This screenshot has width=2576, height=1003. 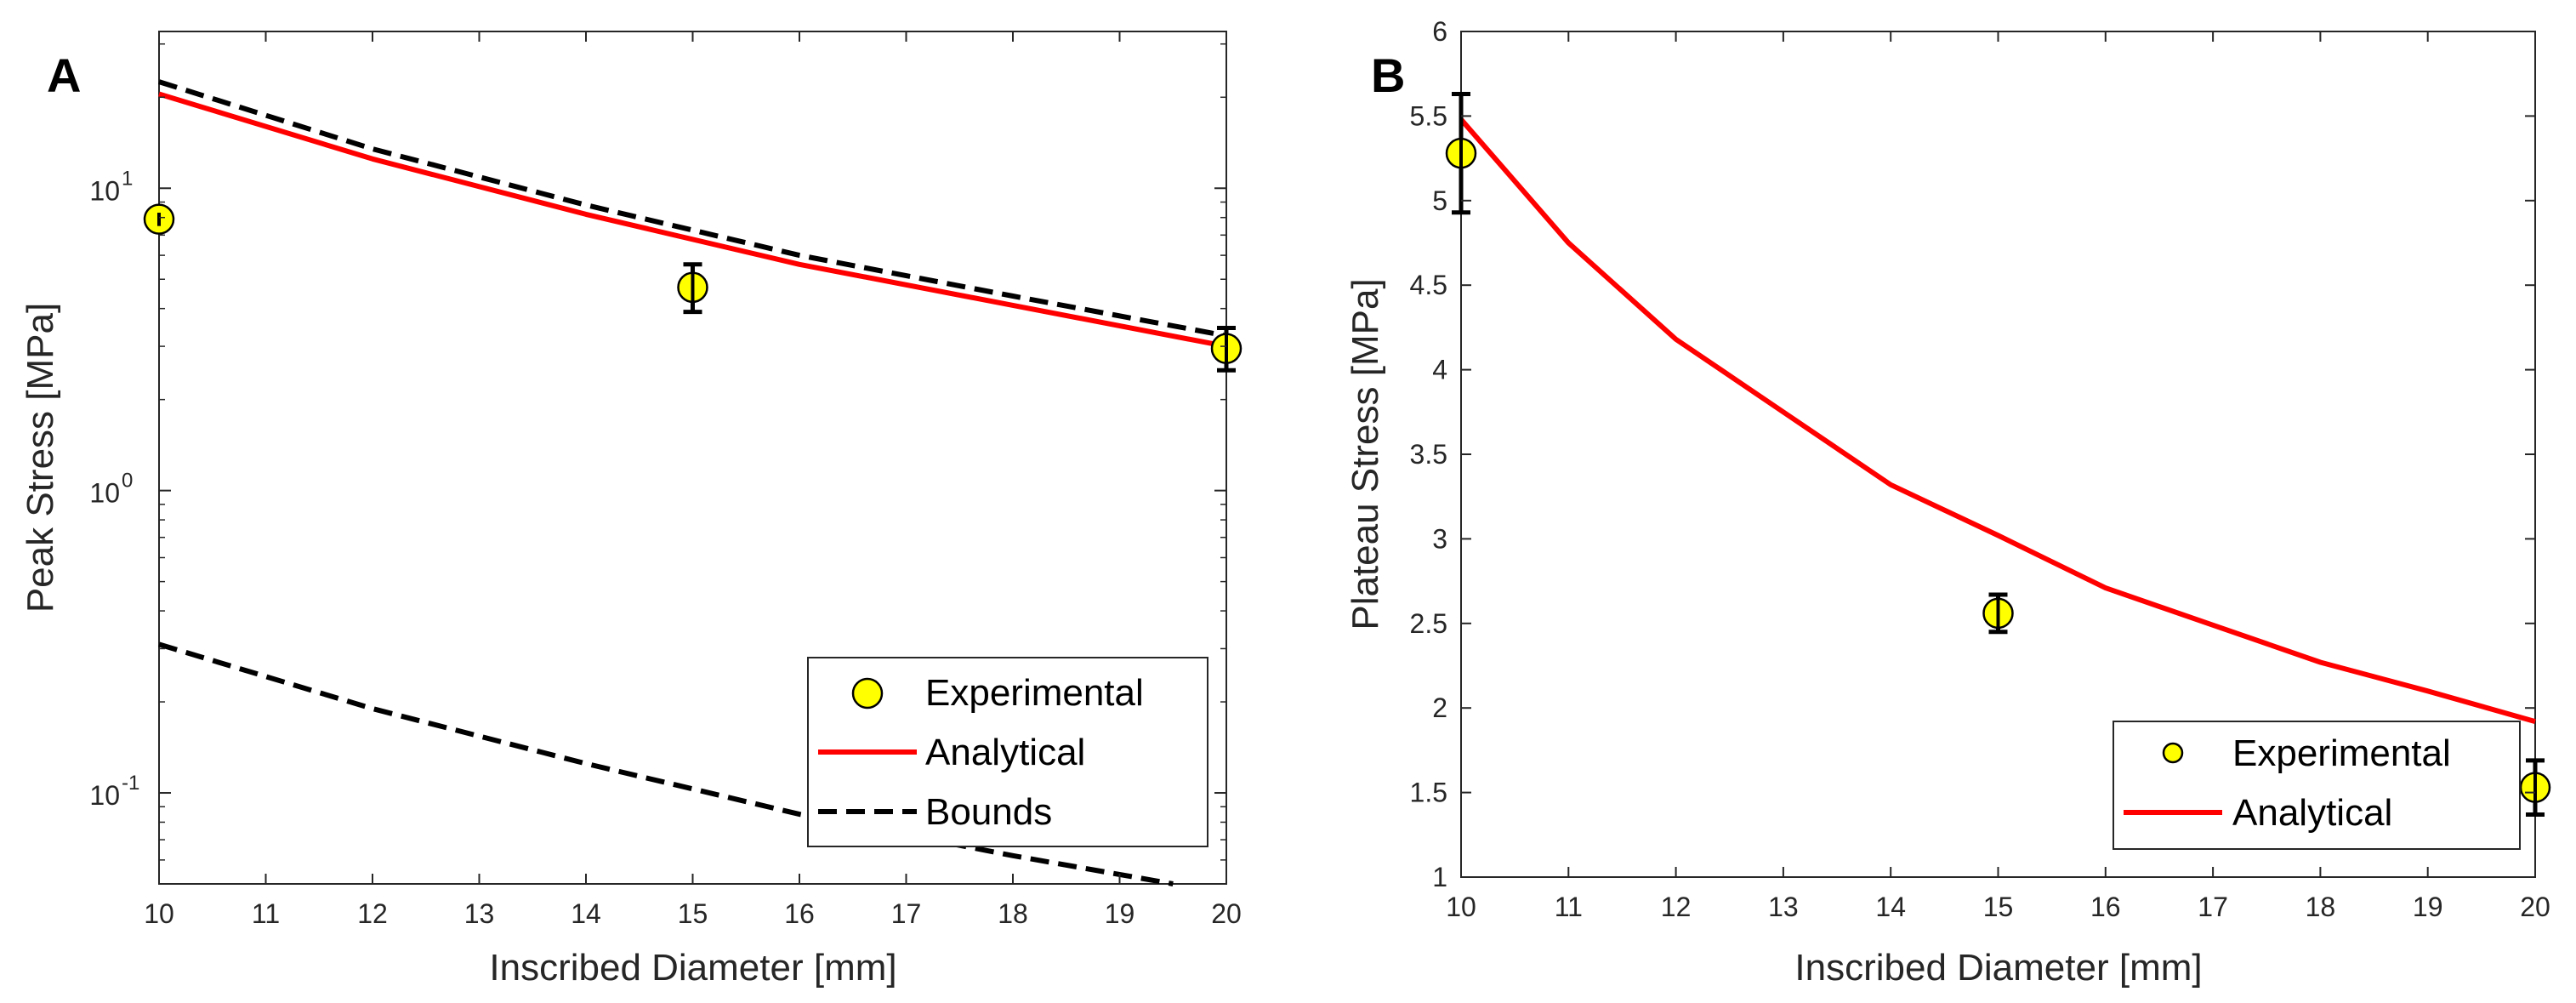 What do you see at coordinates (2428, 907) in the screenshot?
I see `panel-b-x-tick-label: 19` at bounding box center [2428, 907].